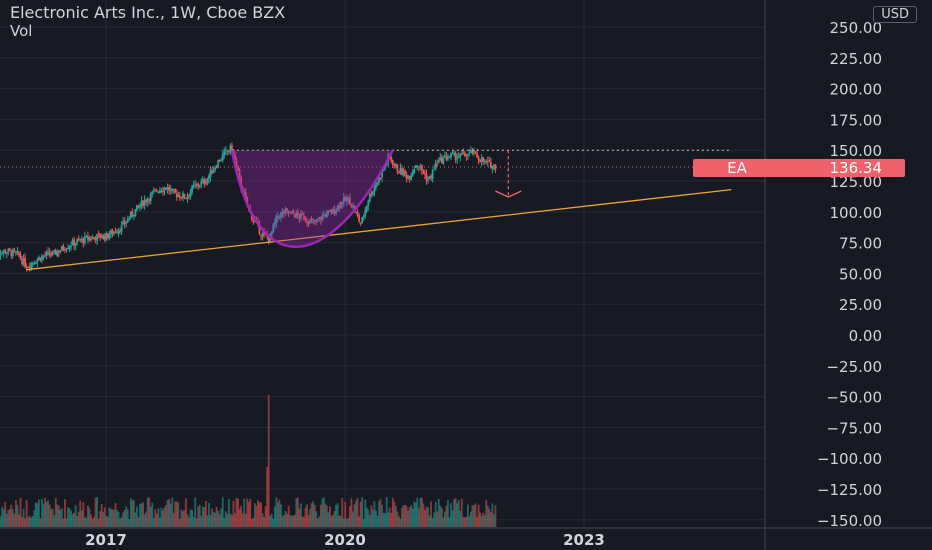  I want to click on last-price-tag: EA 136.34, so click(799, 168).